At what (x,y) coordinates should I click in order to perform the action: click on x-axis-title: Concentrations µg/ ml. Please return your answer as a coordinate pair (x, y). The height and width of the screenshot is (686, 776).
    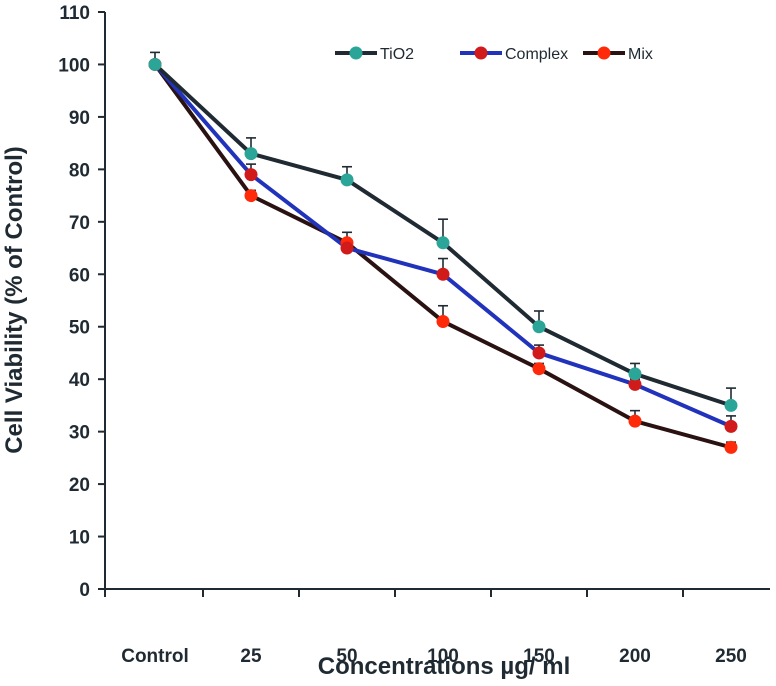
    Looking at the image, I should click on (444, 666).